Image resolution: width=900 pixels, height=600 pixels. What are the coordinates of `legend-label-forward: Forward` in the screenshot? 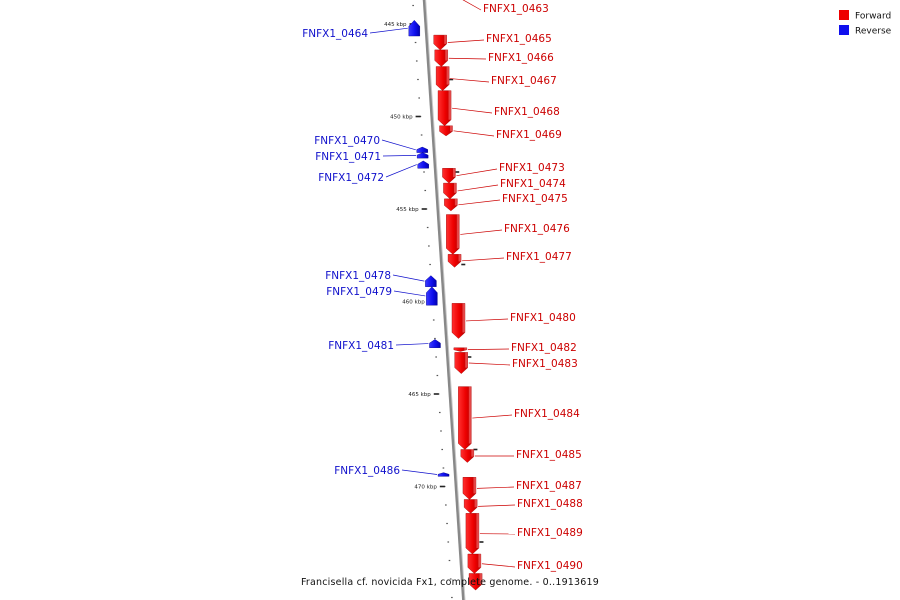 It's located at (873, 17).